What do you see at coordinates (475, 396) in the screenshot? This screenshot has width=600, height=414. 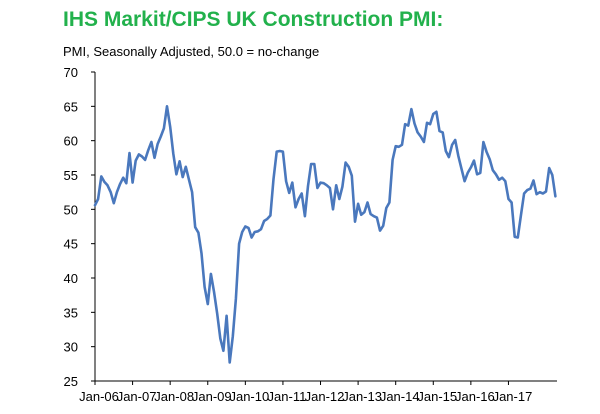 I see `x-tick-label: Jan-16` at bounding box center [475, 396].